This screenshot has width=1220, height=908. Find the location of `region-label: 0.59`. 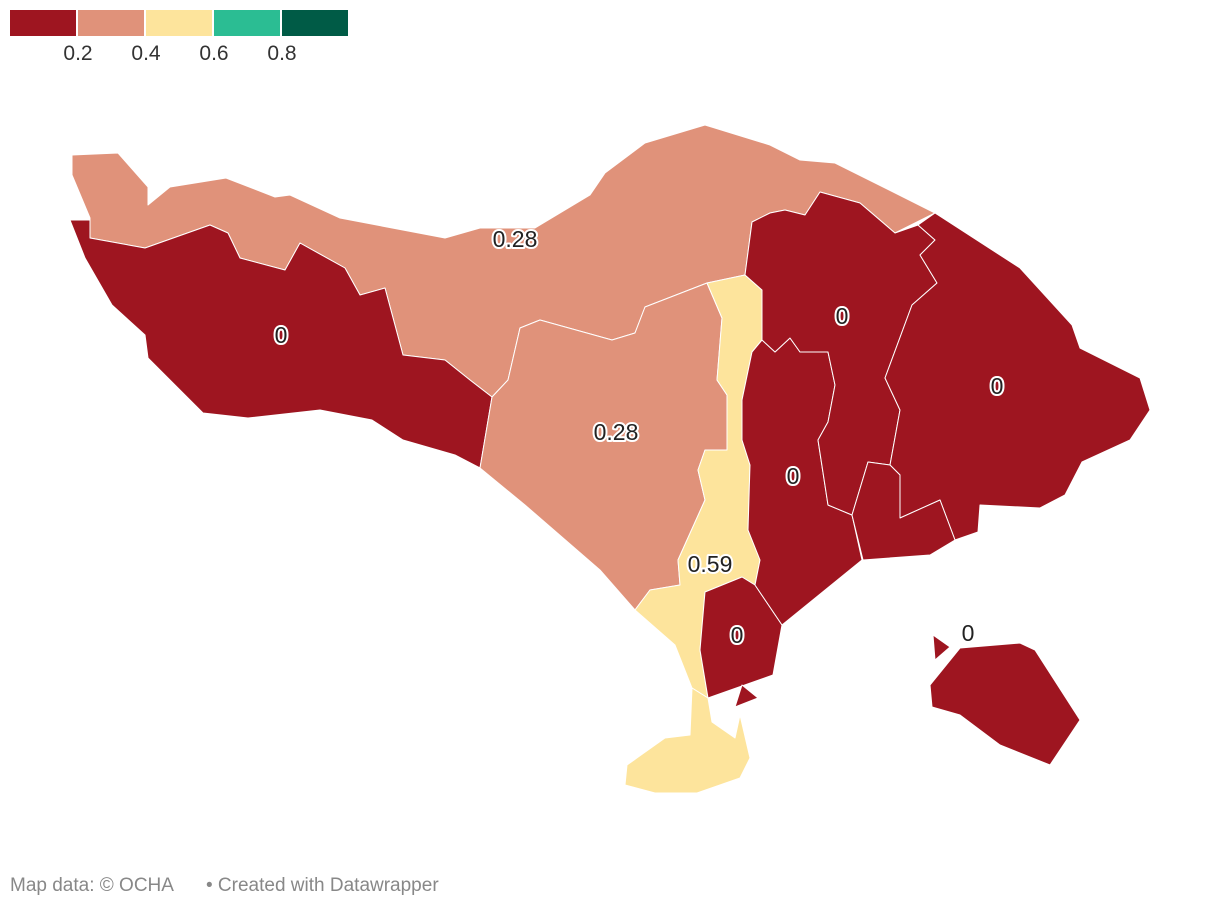

region-label: 0.59 is located at coordinates (710, 564).